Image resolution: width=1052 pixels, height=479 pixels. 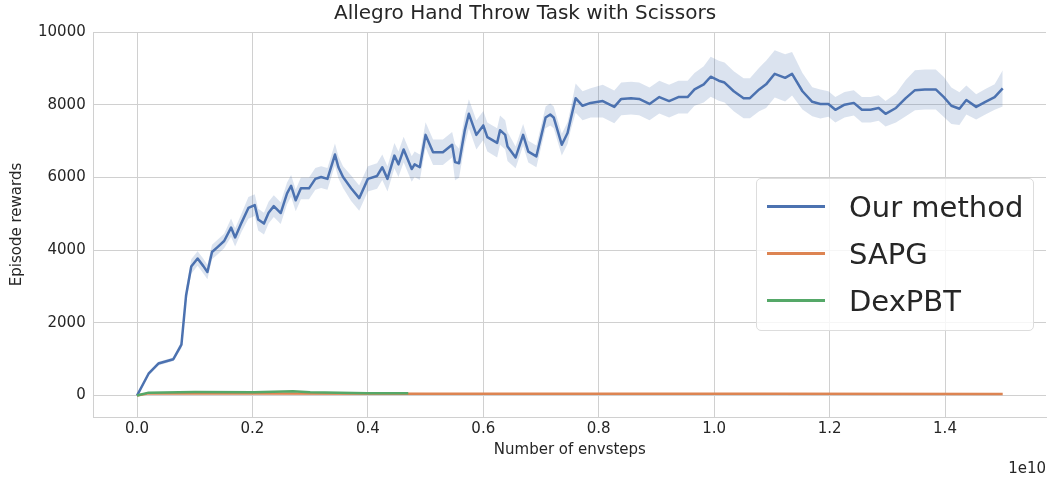 I want to click on x-tick-label: 0.0, so click(x=137, y=427).